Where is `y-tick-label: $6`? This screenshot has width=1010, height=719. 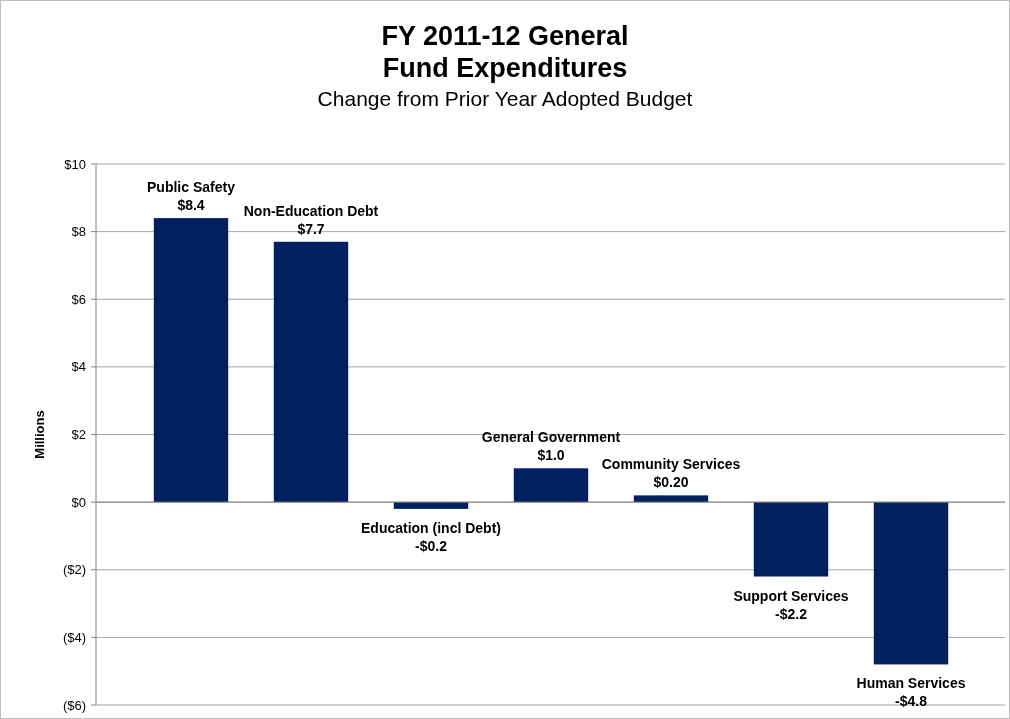 y-tick-label: $6 is located at coordinates (78, 299).